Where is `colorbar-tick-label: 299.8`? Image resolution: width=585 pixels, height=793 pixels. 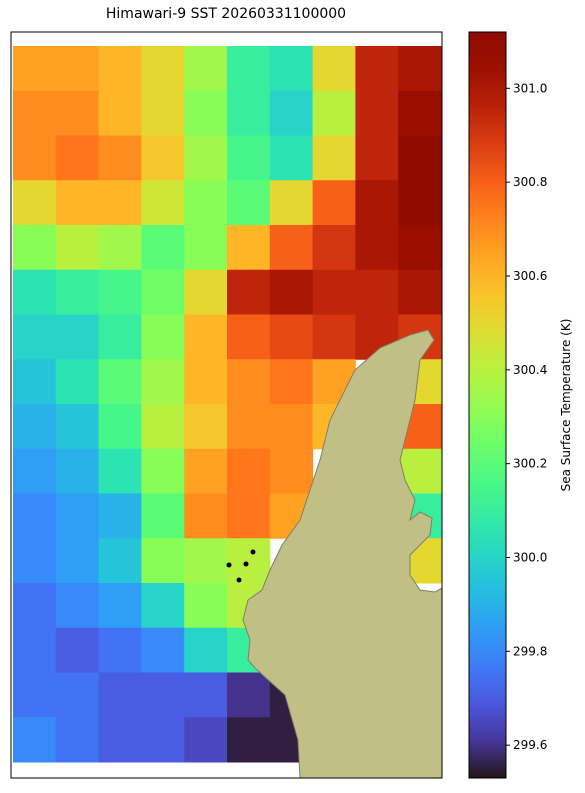
colorbar-tick-label: 299.8 is located at coordinates (530, 651).